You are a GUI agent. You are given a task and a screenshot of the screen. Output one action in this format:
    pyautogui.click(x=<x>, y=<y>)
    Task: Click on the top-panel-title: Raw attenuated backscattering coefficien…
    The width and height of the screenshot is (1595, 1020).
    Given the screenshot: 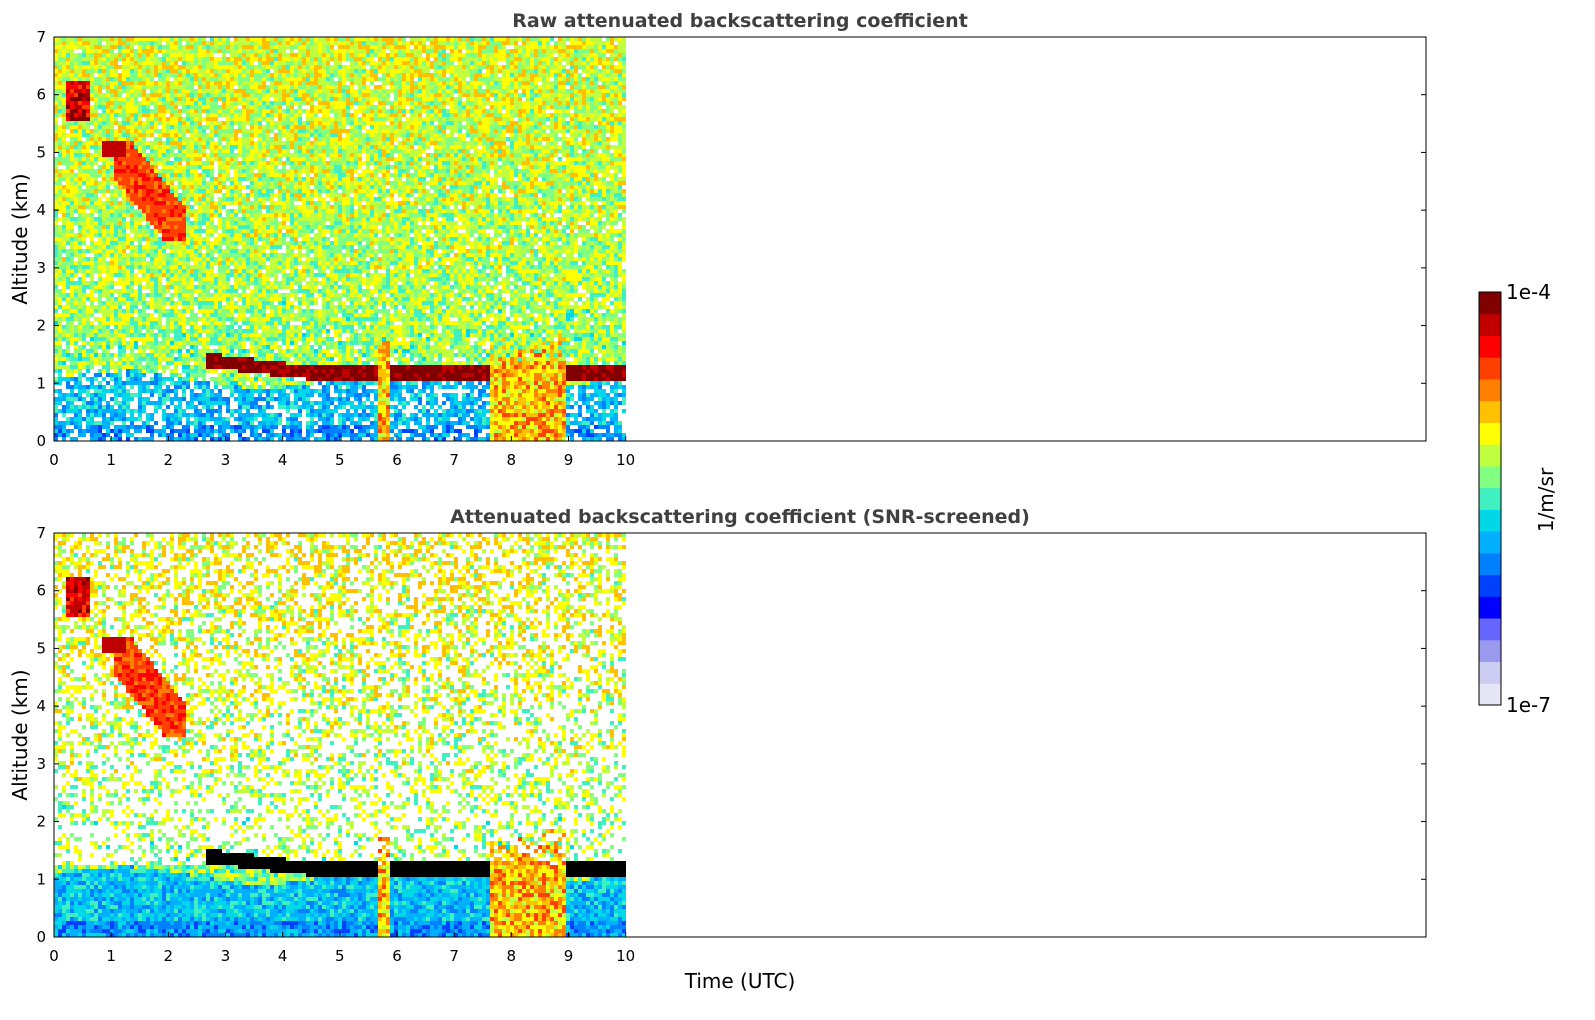 What is the action you would take?
    pyautogui.click(x=740, y=21)
    